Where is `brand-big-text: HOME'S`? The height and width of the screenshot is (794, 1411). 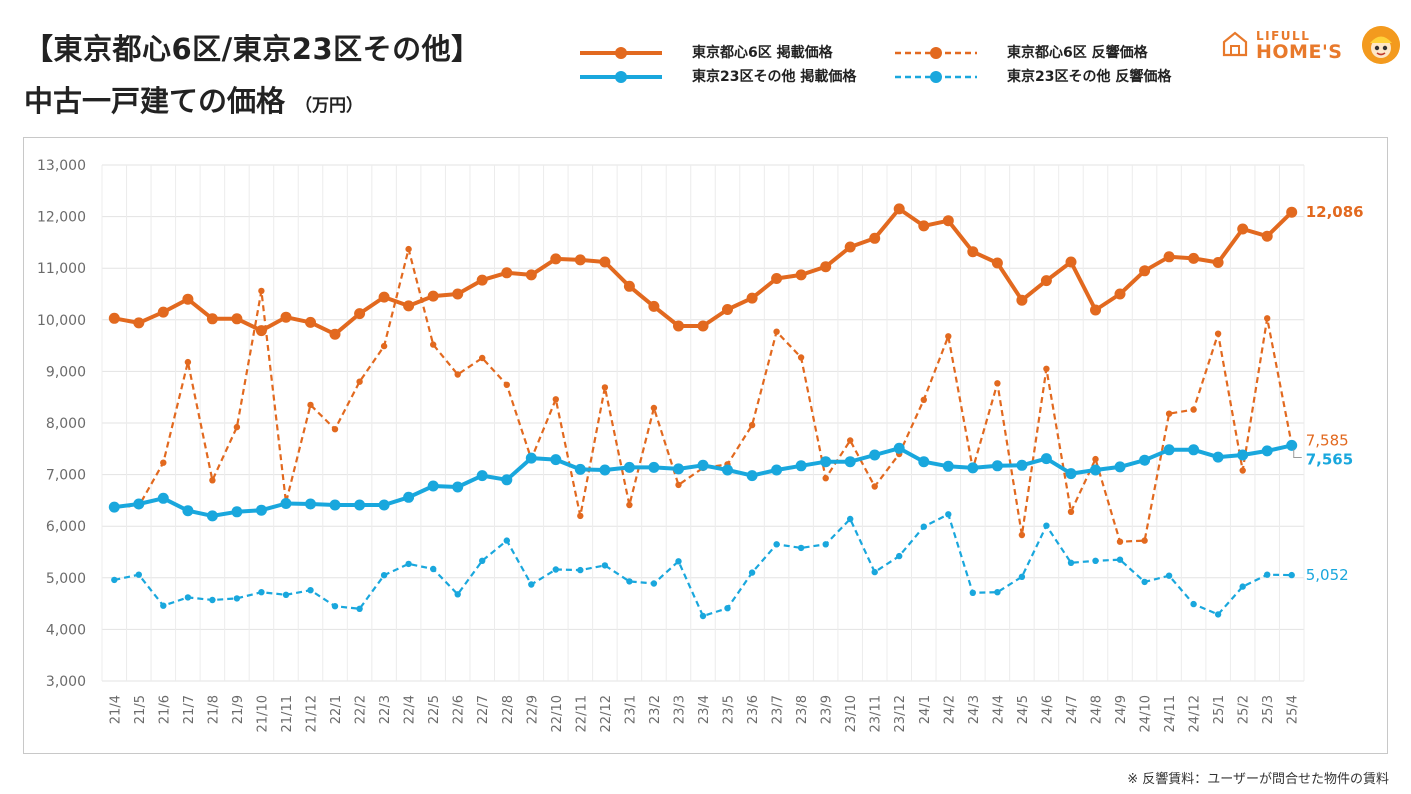
brand-big-text: HOME'S is located at coordinates (1299, 52).